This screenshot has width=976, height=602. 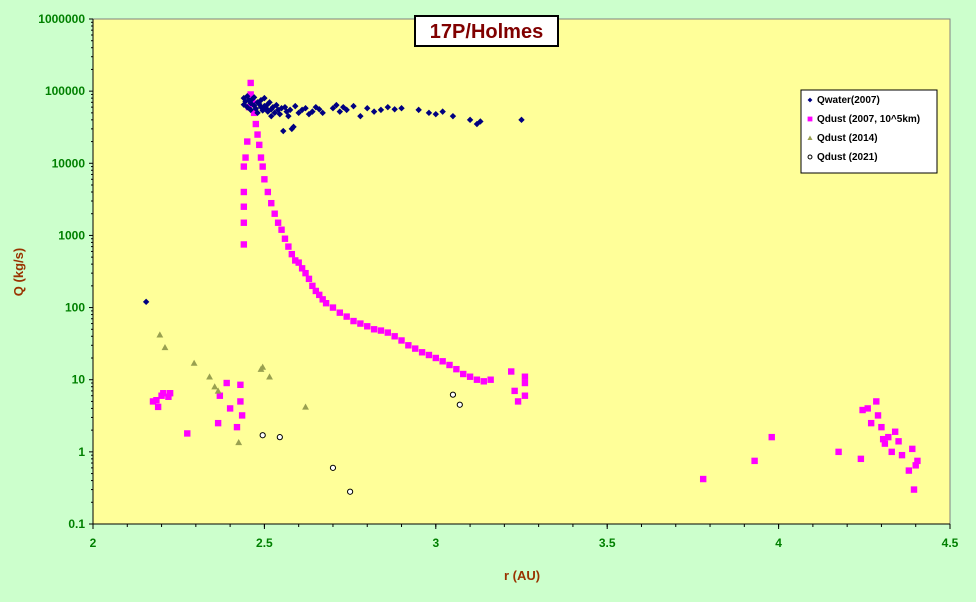 I want to click on legend-entry-label: Qdust (2021), so click(x=847, y=157).